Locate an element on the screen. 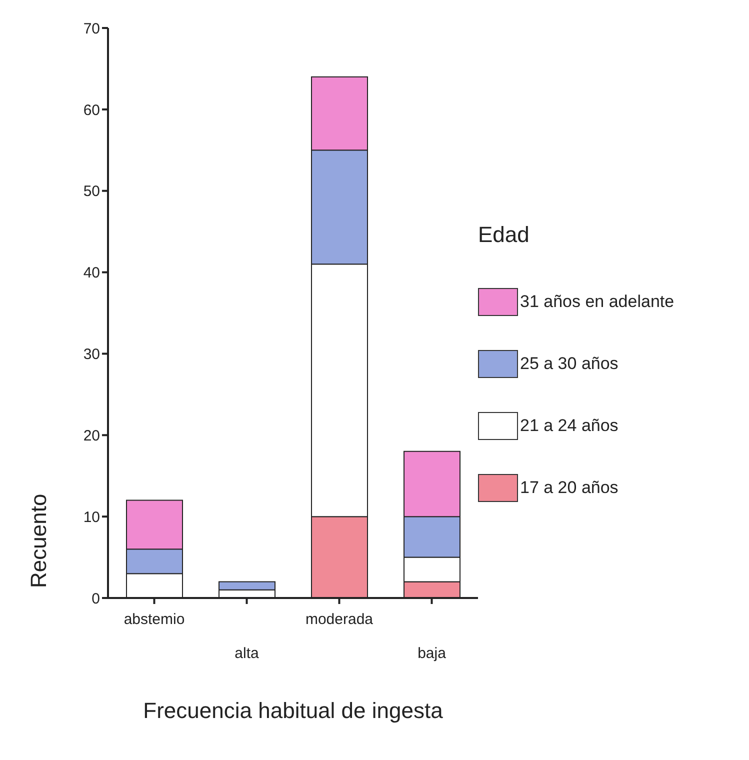 The image size is (749, 760). legend-label: 25 a 30 años is located at coordinates (569, 364).